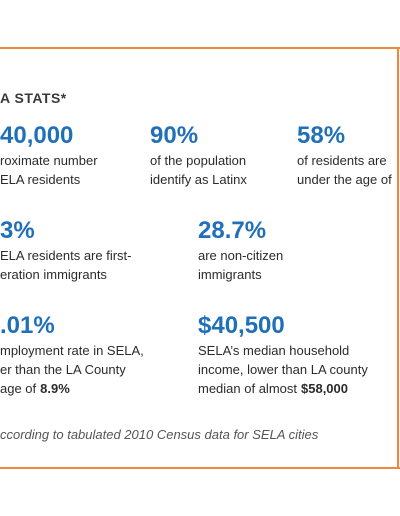 Image resolution: width=400 pixels, height=516 pixels. I want to click on stat-block: 40,000 roximate number ELA residents, so click(49, 155).